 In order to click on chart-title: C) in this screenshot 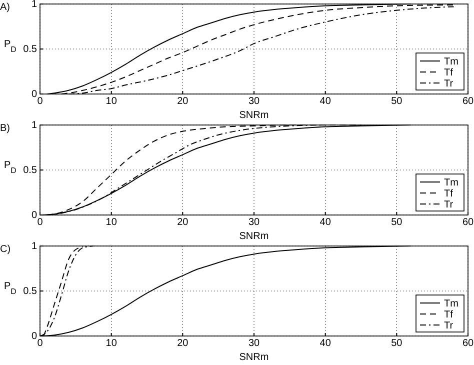, I will do `click(5, 249)`.